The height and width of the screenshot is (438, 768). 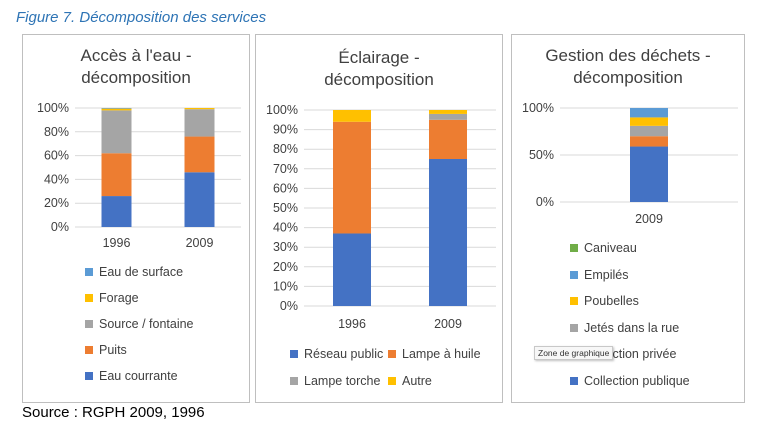 I want to click on water-bar-chart: 0% 20% 40% 60% 80% 100% 1996 2009, so click(x=139, y=175).